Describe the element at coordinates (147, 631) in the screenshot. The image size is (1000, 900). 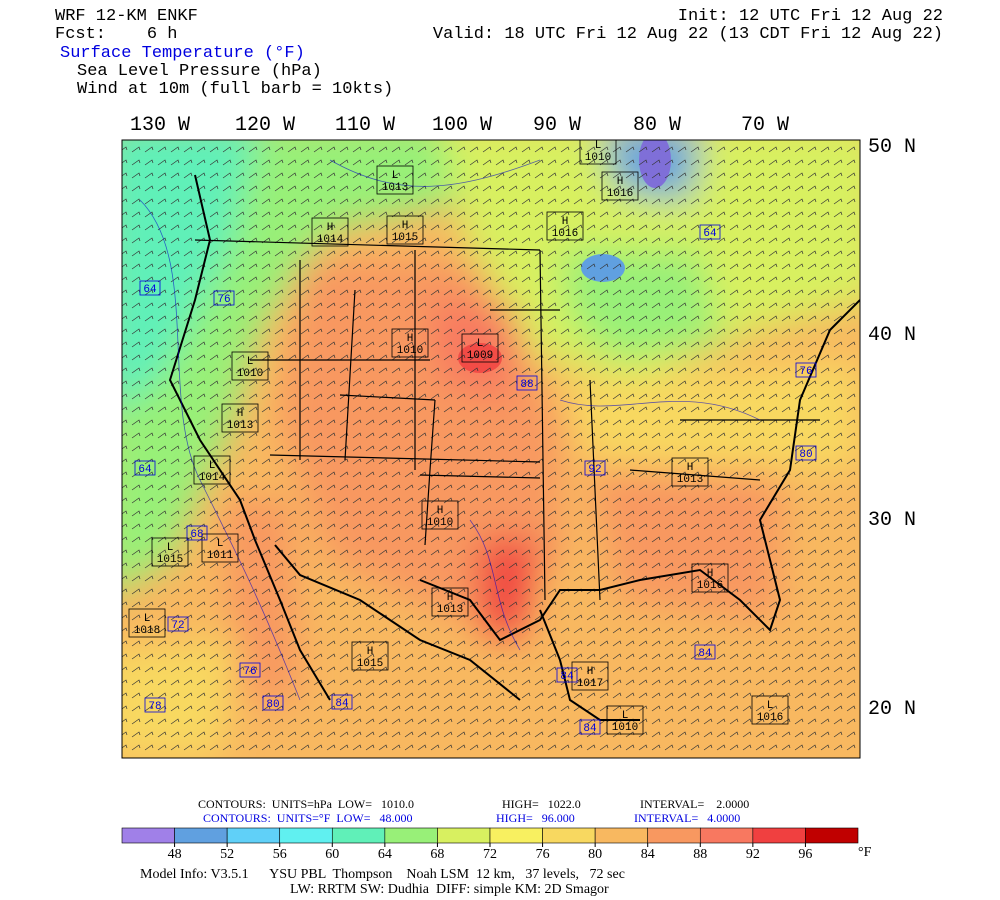
I see `pressure-center-value: 1018` at that location.